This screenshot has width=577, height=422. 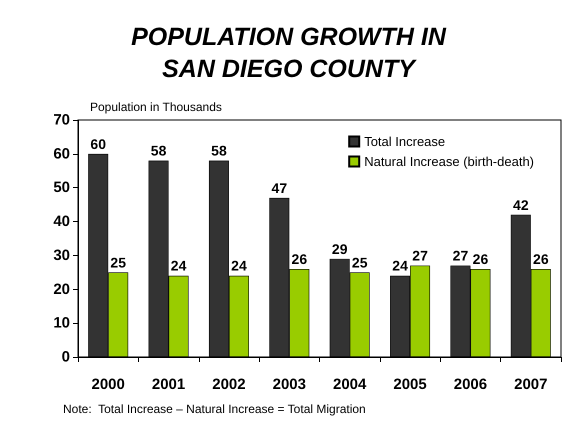 I want to click on x-tick-label: 2005, so click(x=410, y=384).